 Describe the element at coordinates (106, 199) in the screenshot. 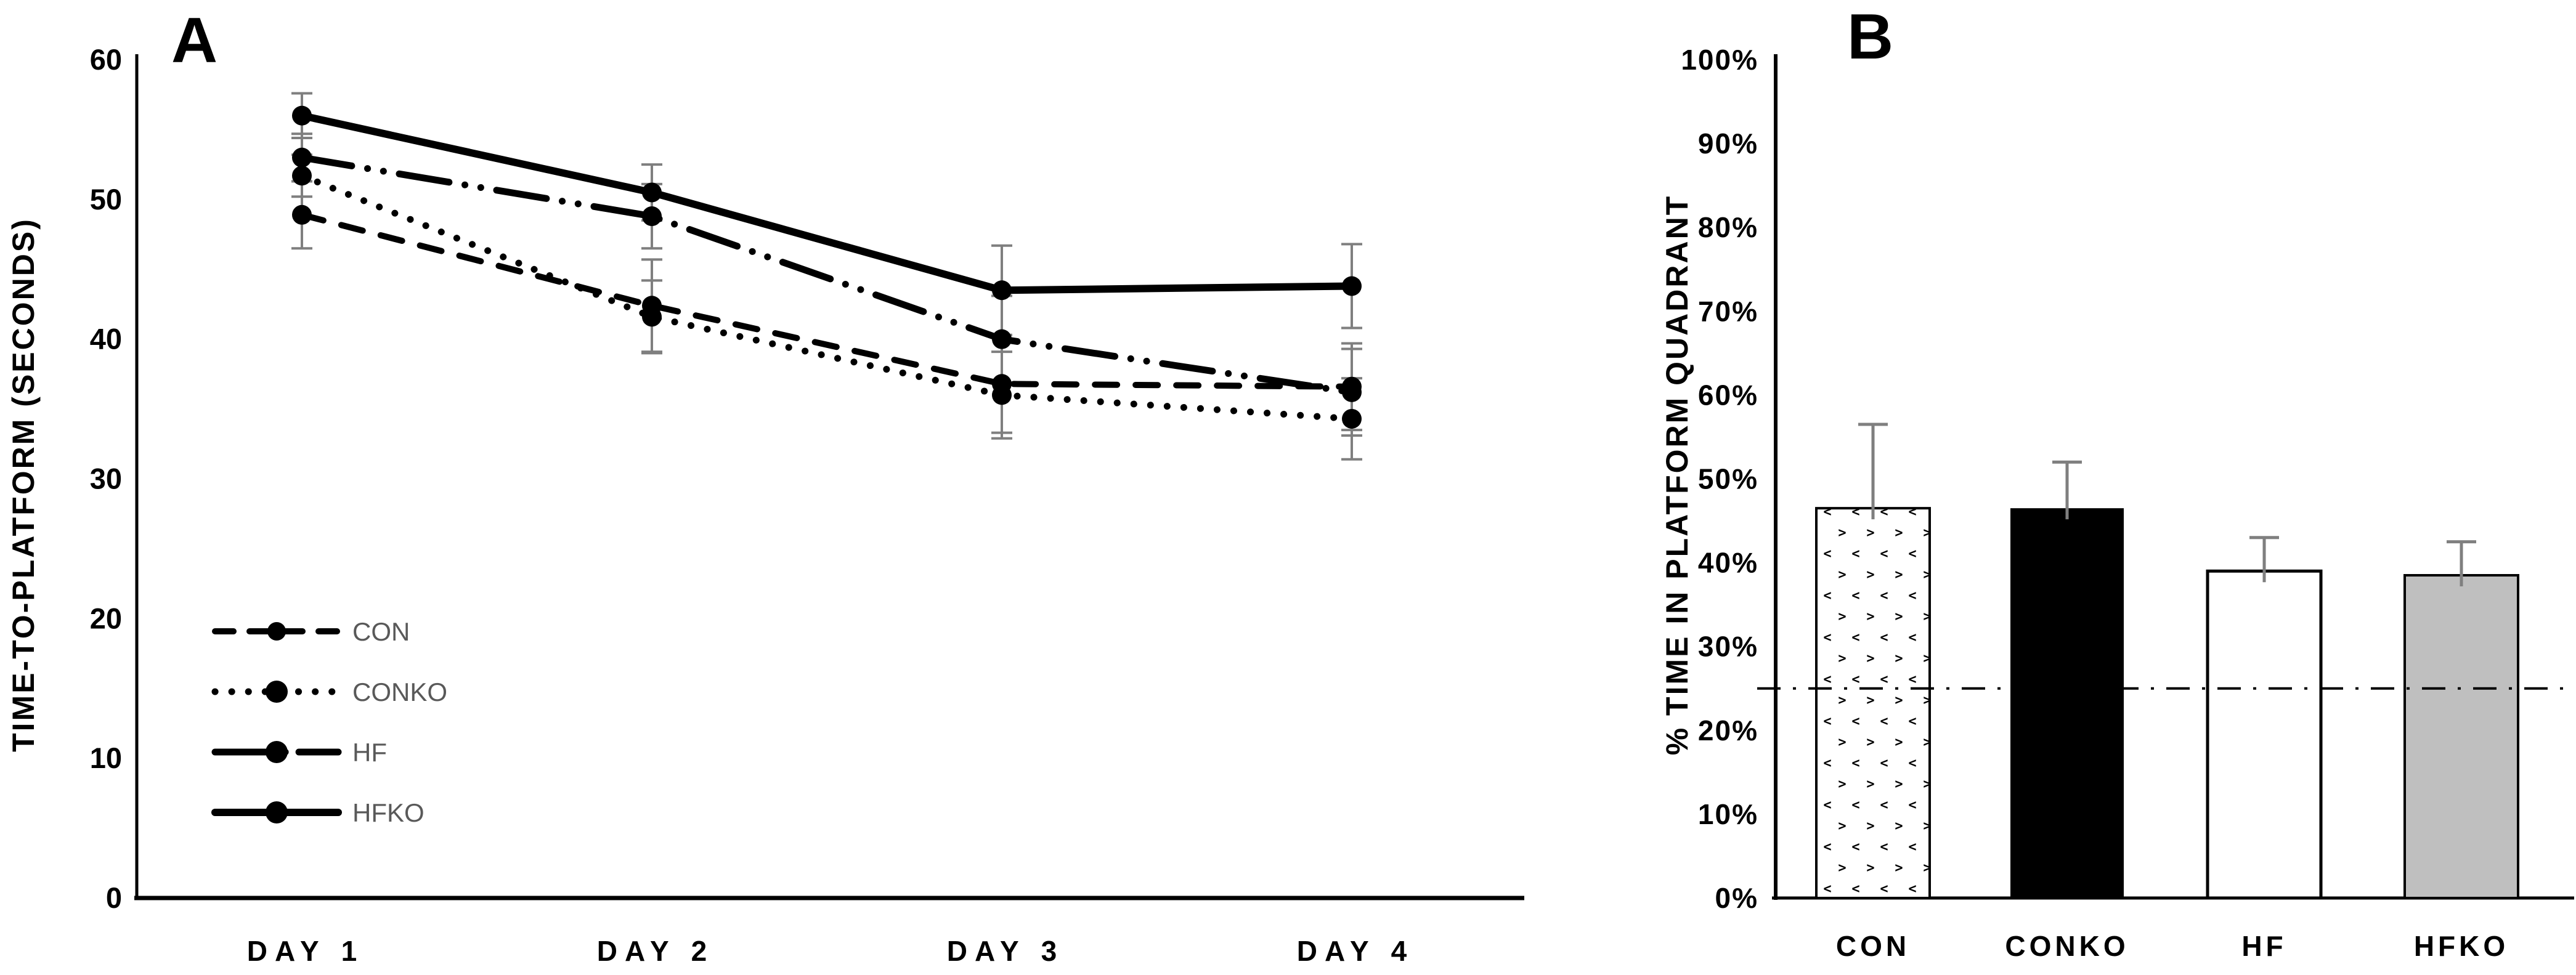

I see `panel-a-y-tick-label: 50` at that location.